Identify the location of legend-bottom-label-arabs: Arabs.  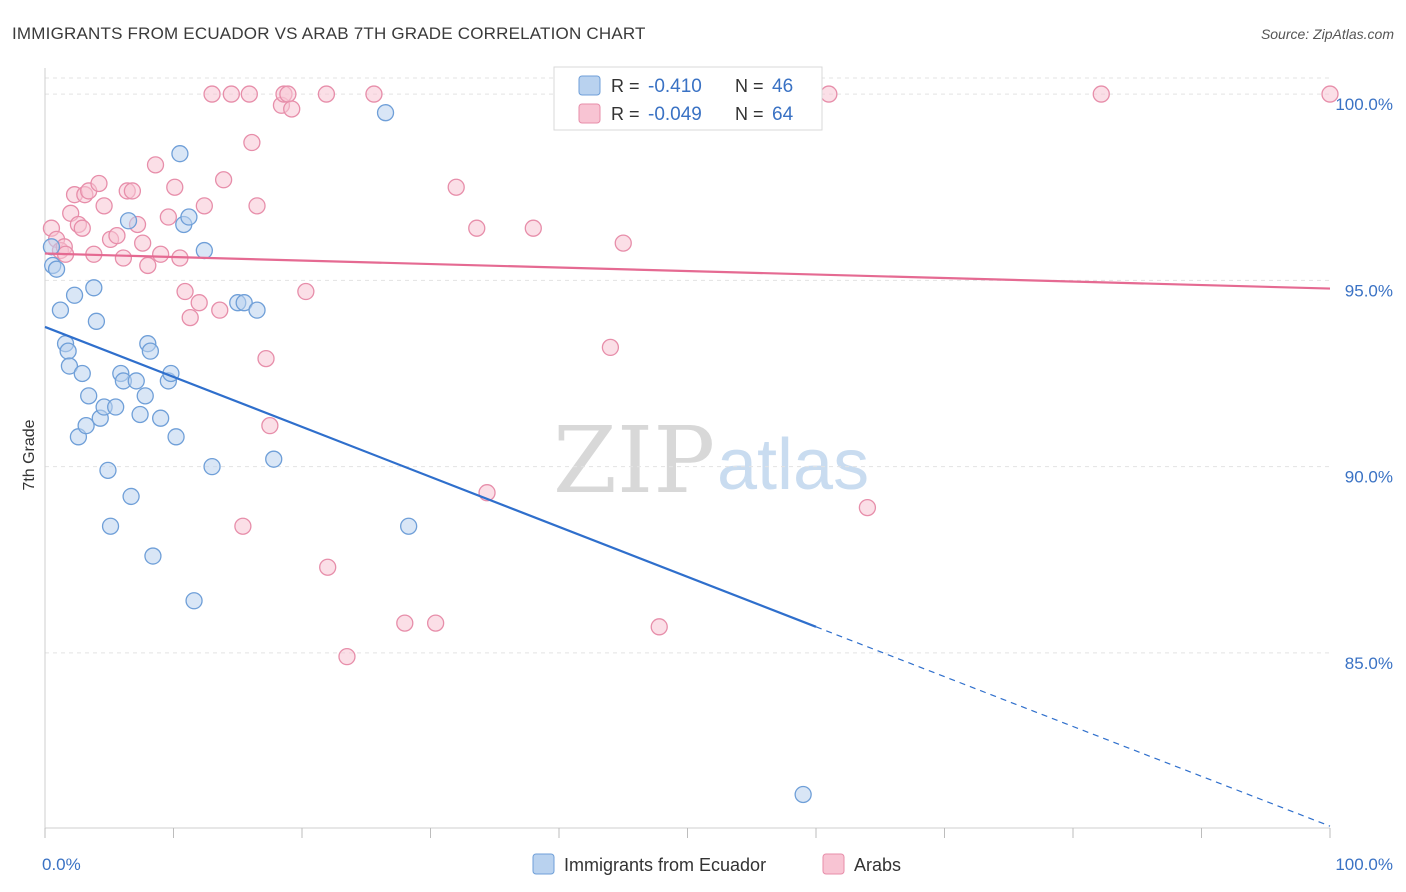
(877, 865).